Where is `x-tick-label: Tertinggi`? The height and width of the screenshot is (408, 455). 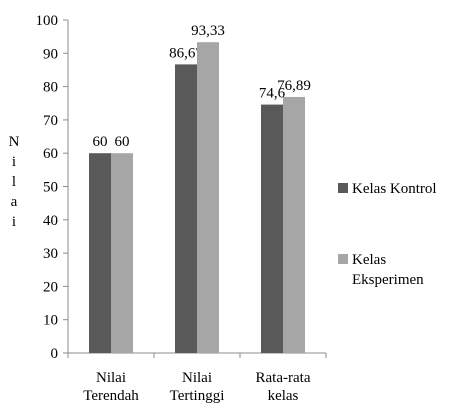
x-tick-label: Tertinggi is located at coordinates (197, 396).